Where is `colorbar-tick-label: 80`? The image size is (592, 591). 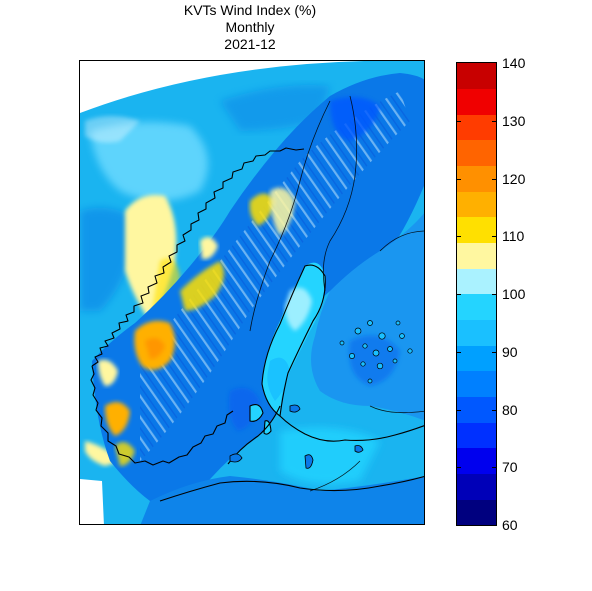
colorbar-tick-label: 80 is located at coordinates (510, 409).